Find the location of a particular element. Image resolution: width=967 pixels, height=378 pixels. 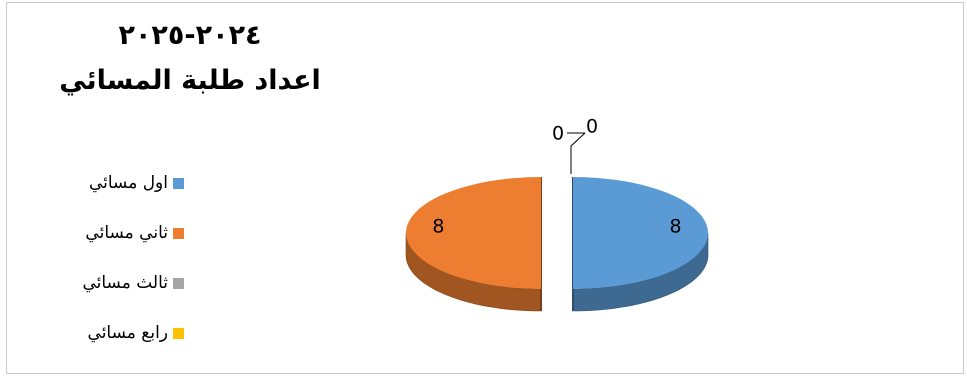

legend-label: ثالث مسائي is located at coordinates (125, 283).